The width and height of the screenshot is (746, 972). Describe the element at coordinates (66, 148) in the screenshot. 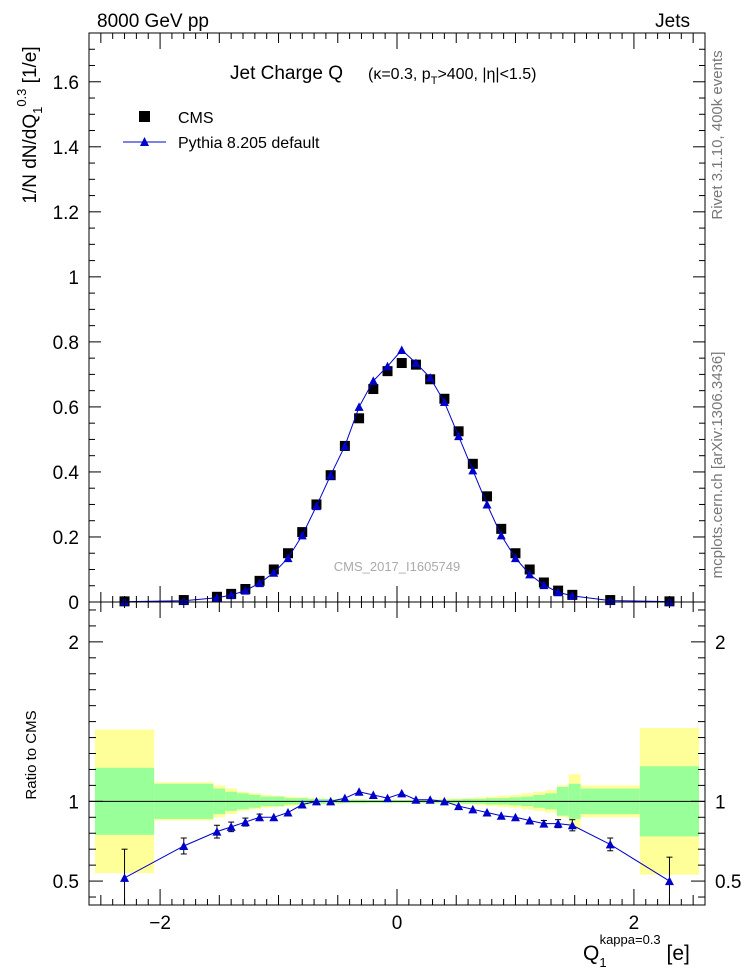

I see `main-ytick-label: 1.4` at that location.